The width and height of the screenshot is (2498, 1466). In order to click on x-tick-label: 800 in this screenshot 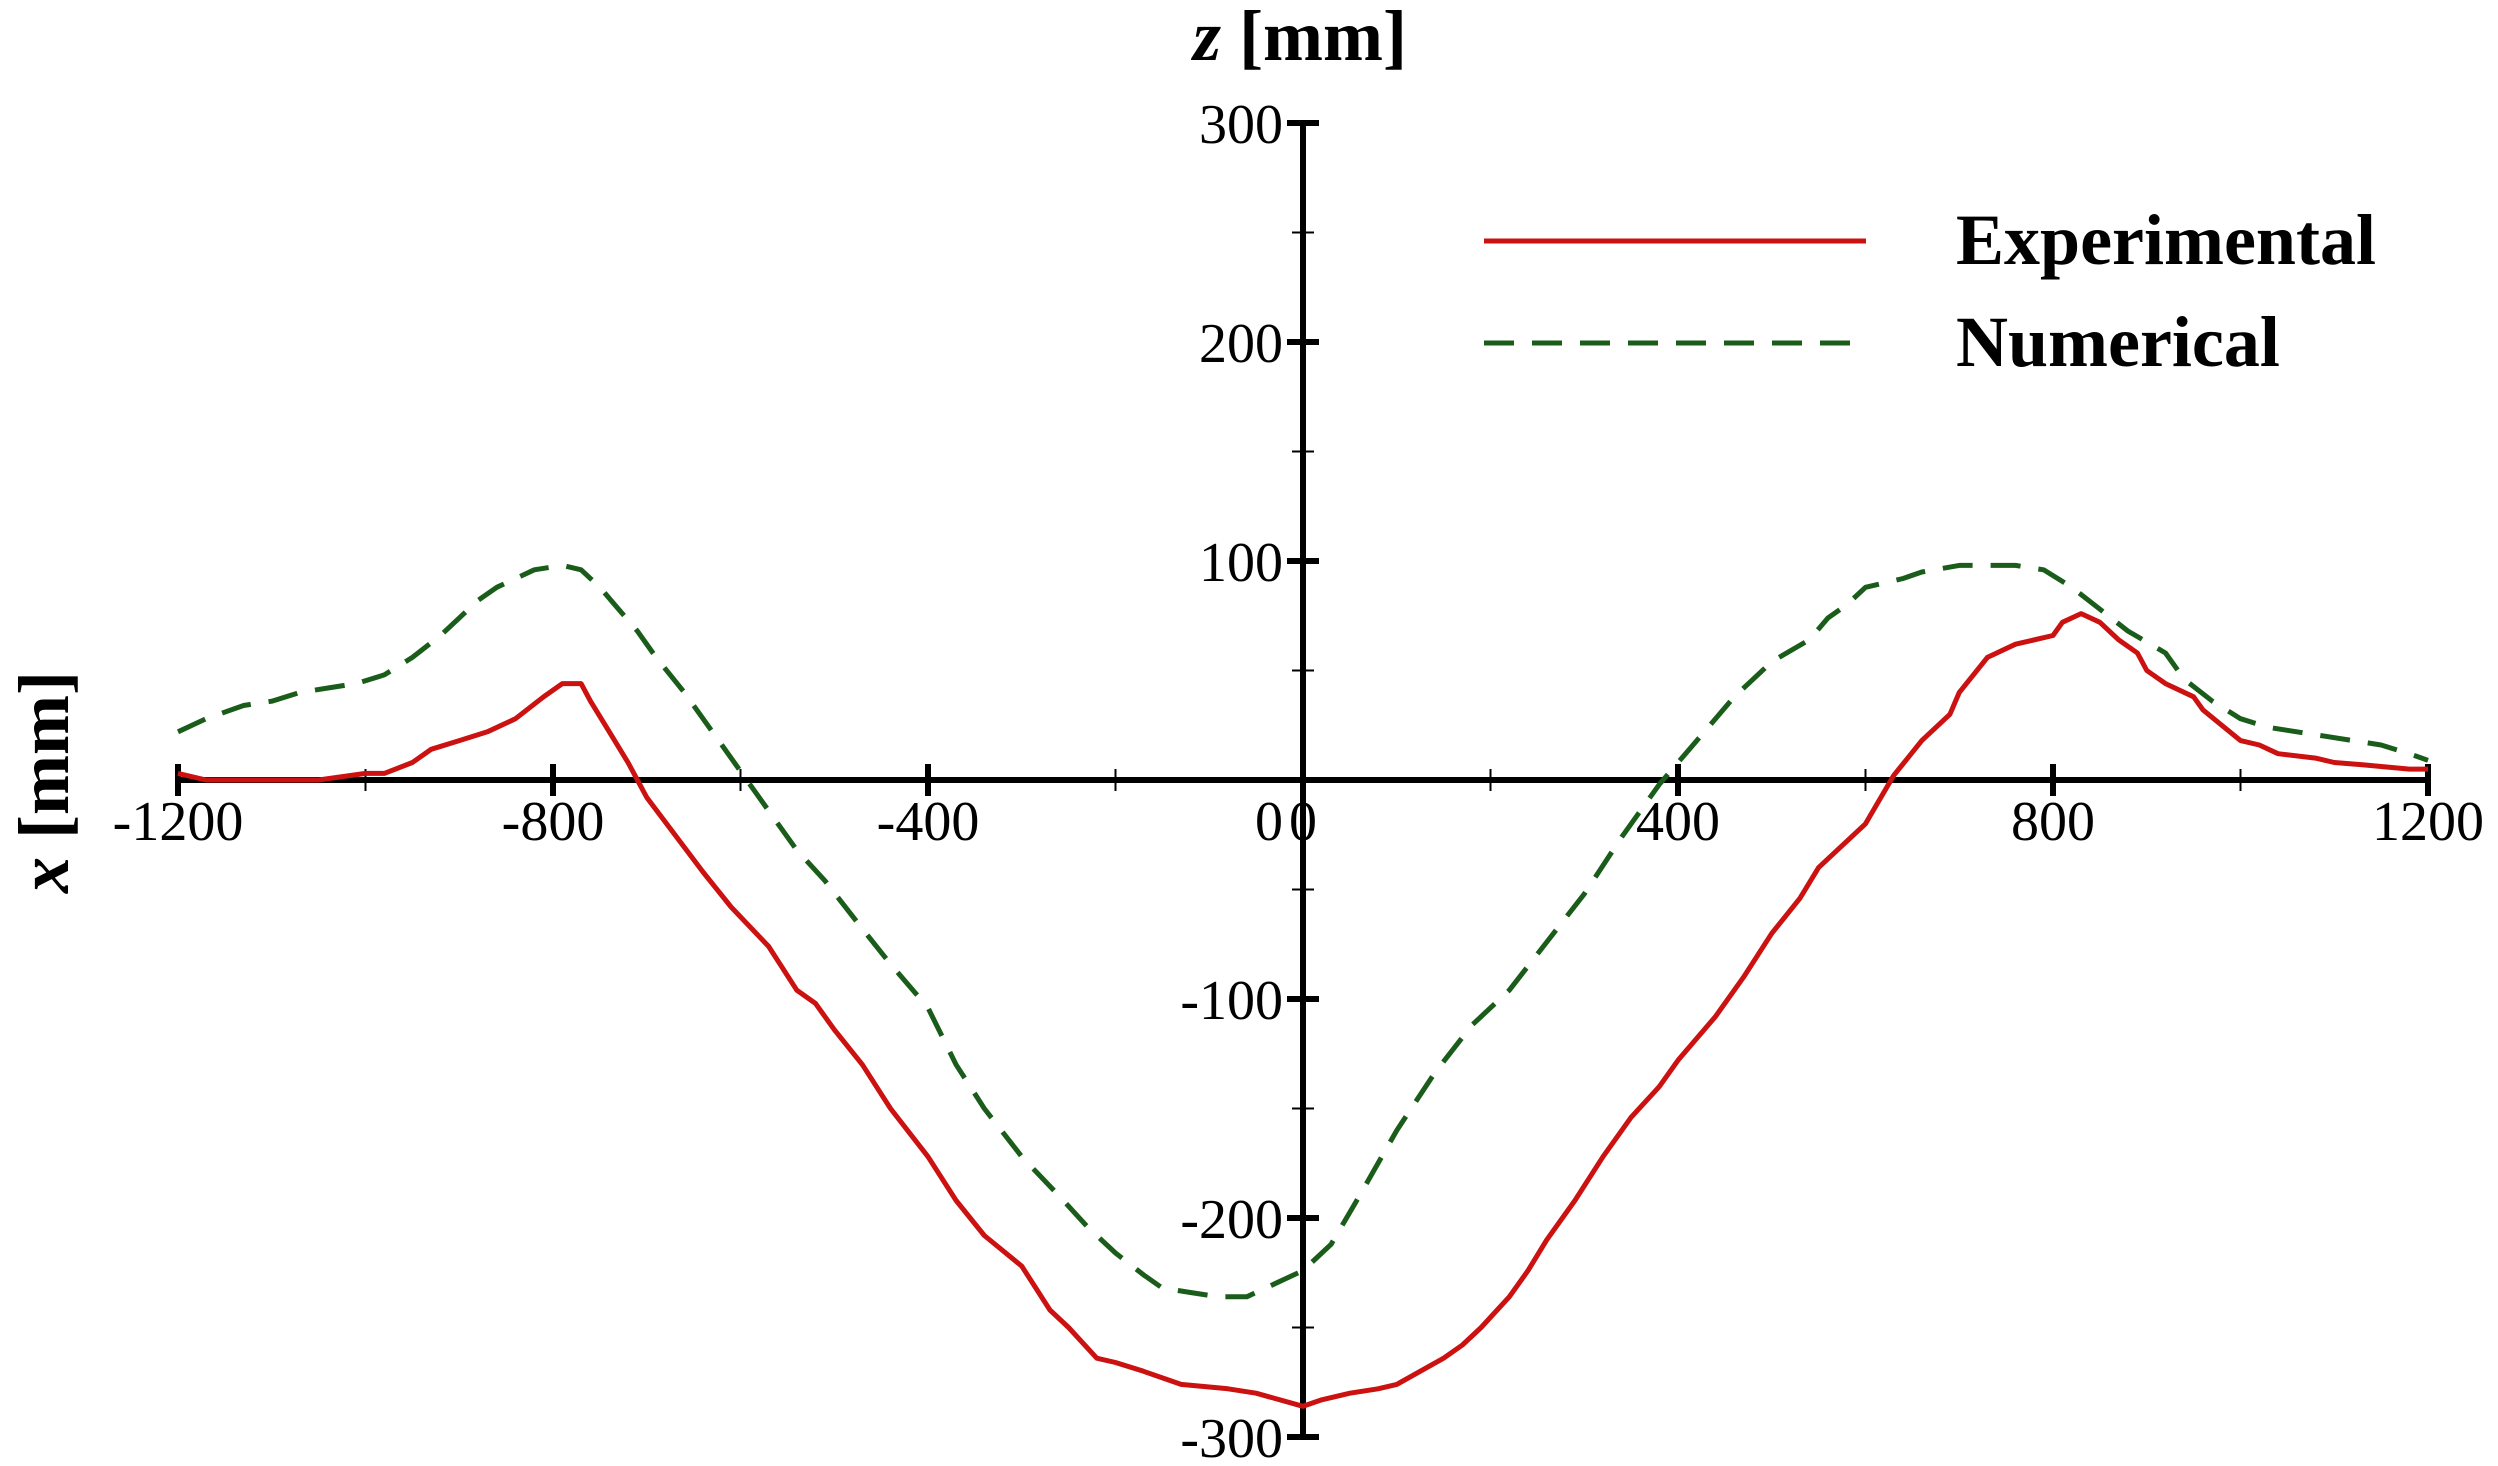, I will do `click(2053, 822)`.